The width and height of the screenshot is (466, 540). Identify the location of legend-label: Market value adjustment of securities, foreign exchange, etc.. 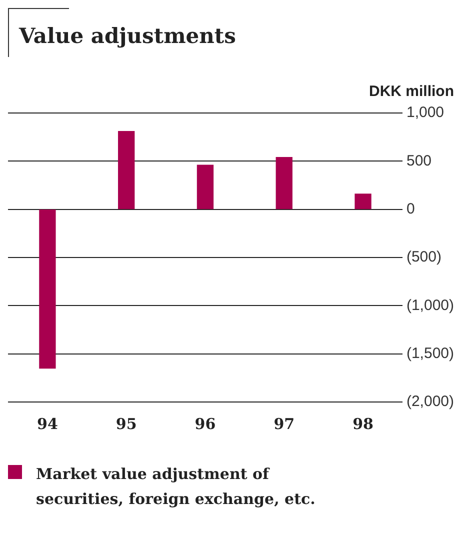
(176, 487).